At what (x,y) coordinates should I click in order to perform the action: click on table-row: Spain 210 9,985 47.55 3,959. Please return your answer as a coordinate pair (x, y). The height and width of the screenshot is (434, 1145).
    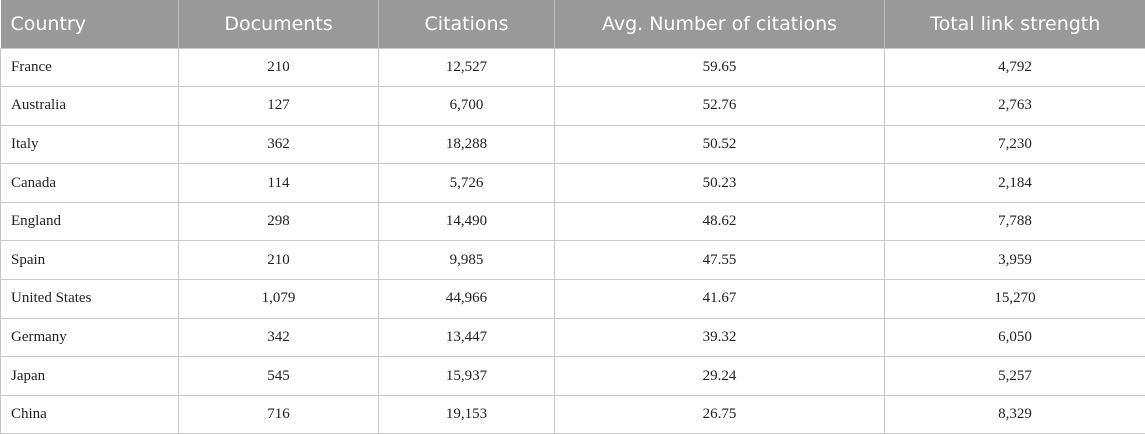
    Looking at the image, I should click on (572, 260).